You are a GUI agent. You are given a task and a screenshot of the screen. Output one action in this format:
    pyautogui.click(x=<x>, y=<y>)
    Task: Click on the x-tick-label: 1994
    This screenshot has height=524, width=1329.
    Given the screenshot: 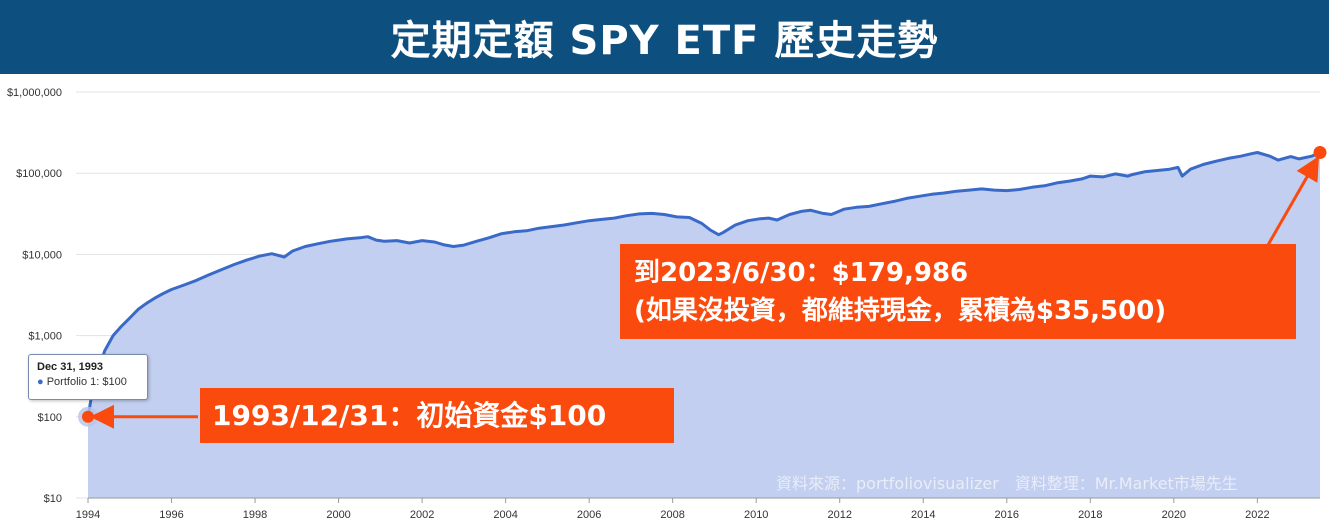 What is the action you would take?
    pyautogui.click(x=88, y=515)
    